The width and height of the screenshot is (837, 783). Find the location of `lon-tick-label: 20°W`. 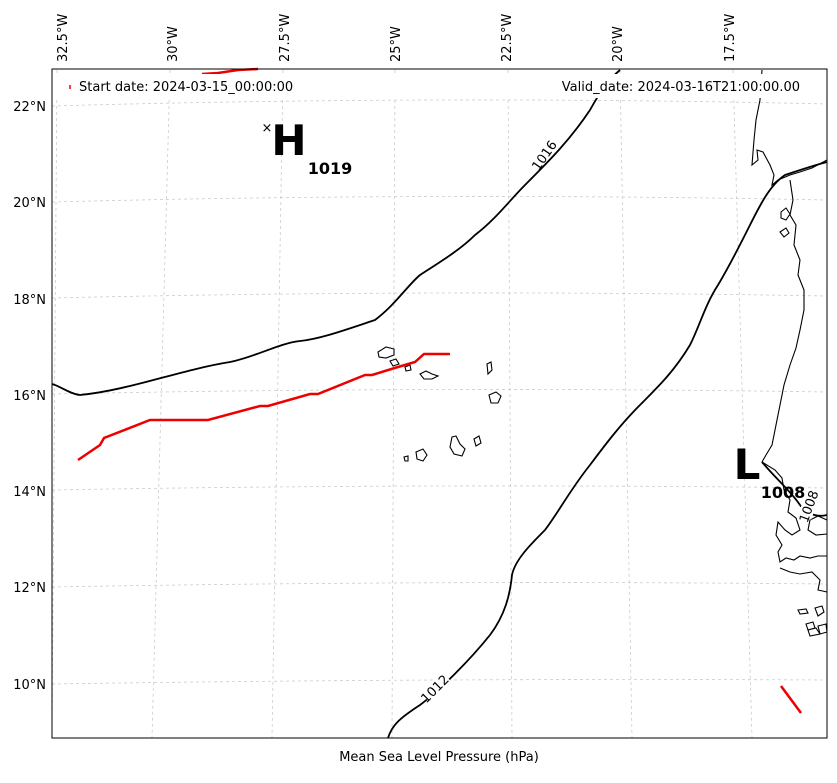

lon-tick-label: 20°W is located at coordinates (618, 44).